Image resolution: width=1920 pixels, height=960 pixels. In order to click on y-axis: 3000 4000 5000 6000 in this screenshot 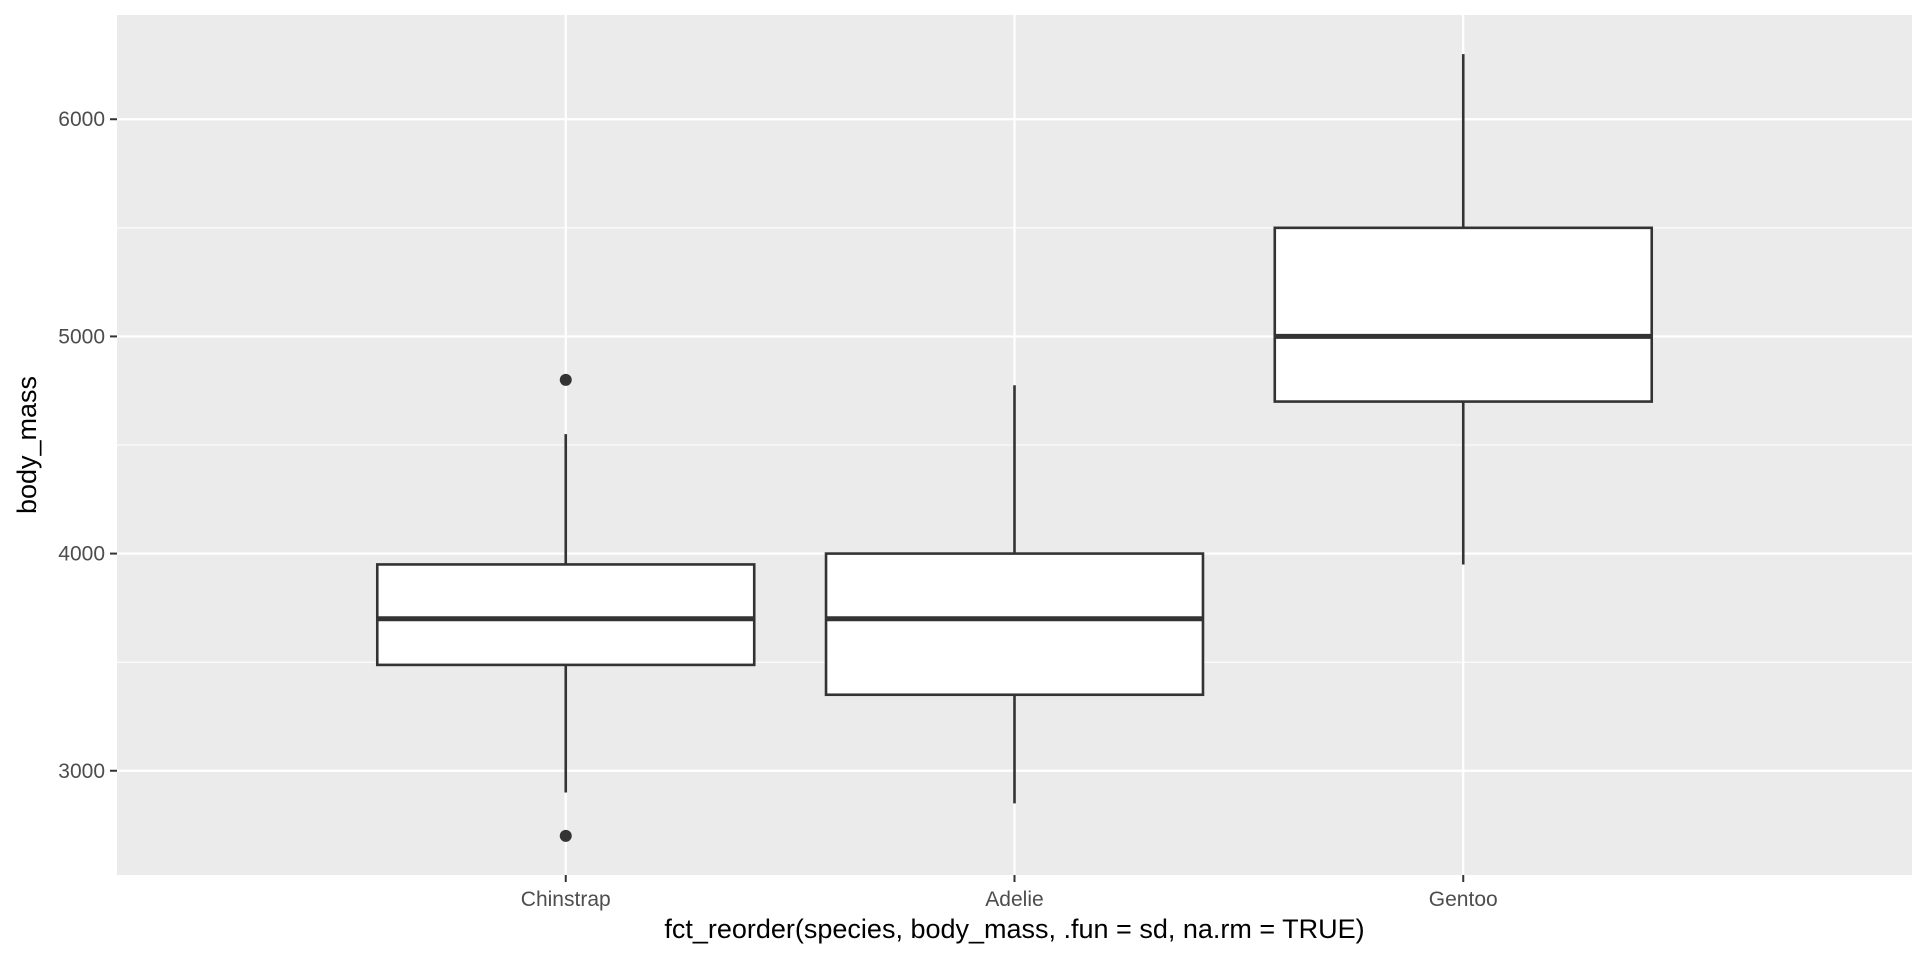, I will do `click(87, 445)`.